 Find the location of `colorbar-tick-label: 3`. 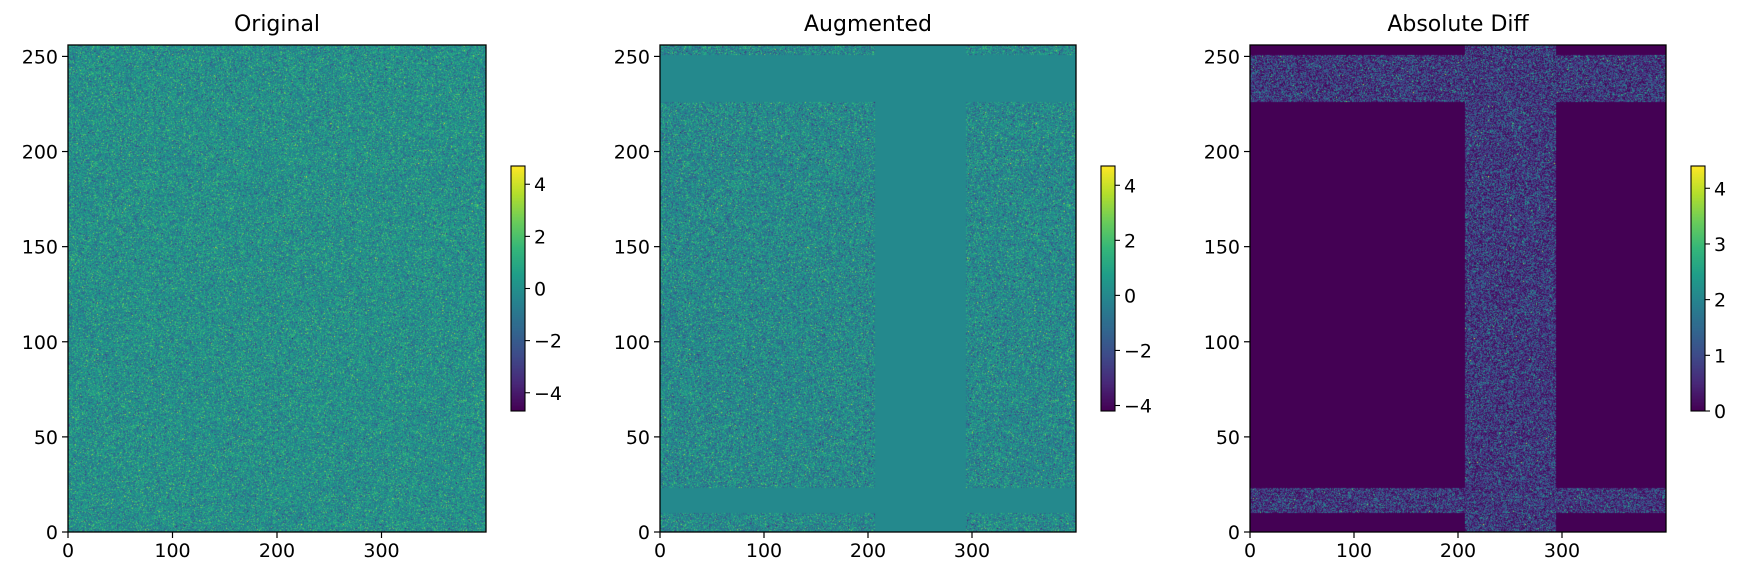

colorbar-tick-label: 3 is located at coordinates (1720, 245).